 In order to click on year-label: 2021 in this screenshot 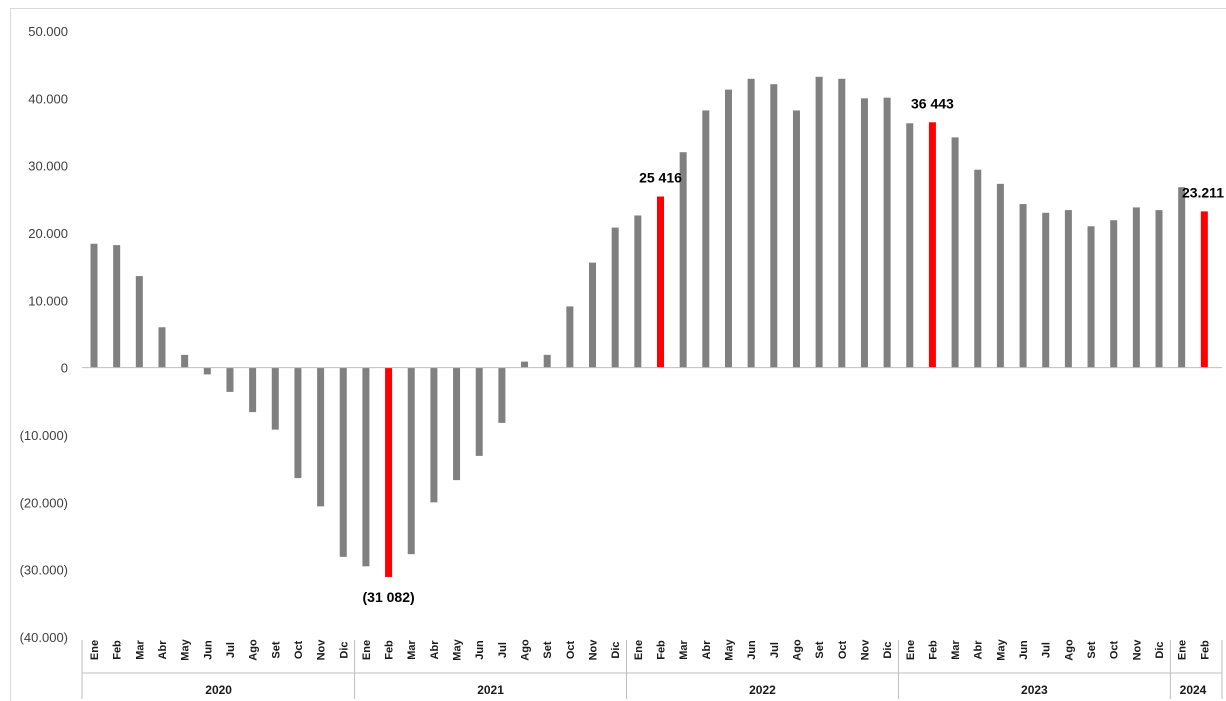, I will do `click(490, 690)`.